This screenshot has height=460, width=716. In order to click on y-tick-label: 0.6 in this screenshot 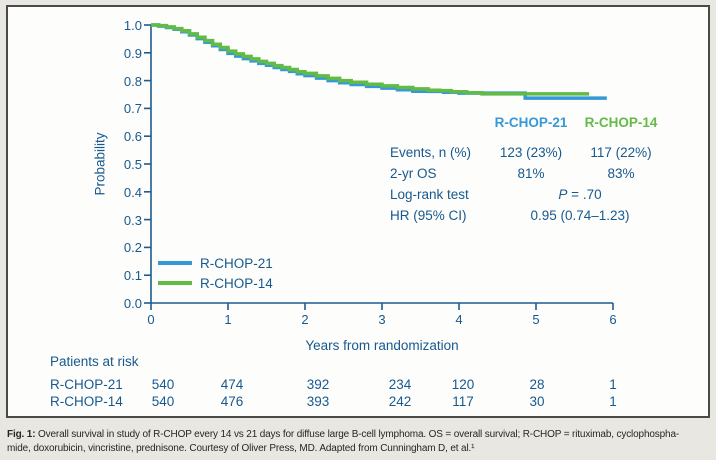, I will do `click(132, 137)`.